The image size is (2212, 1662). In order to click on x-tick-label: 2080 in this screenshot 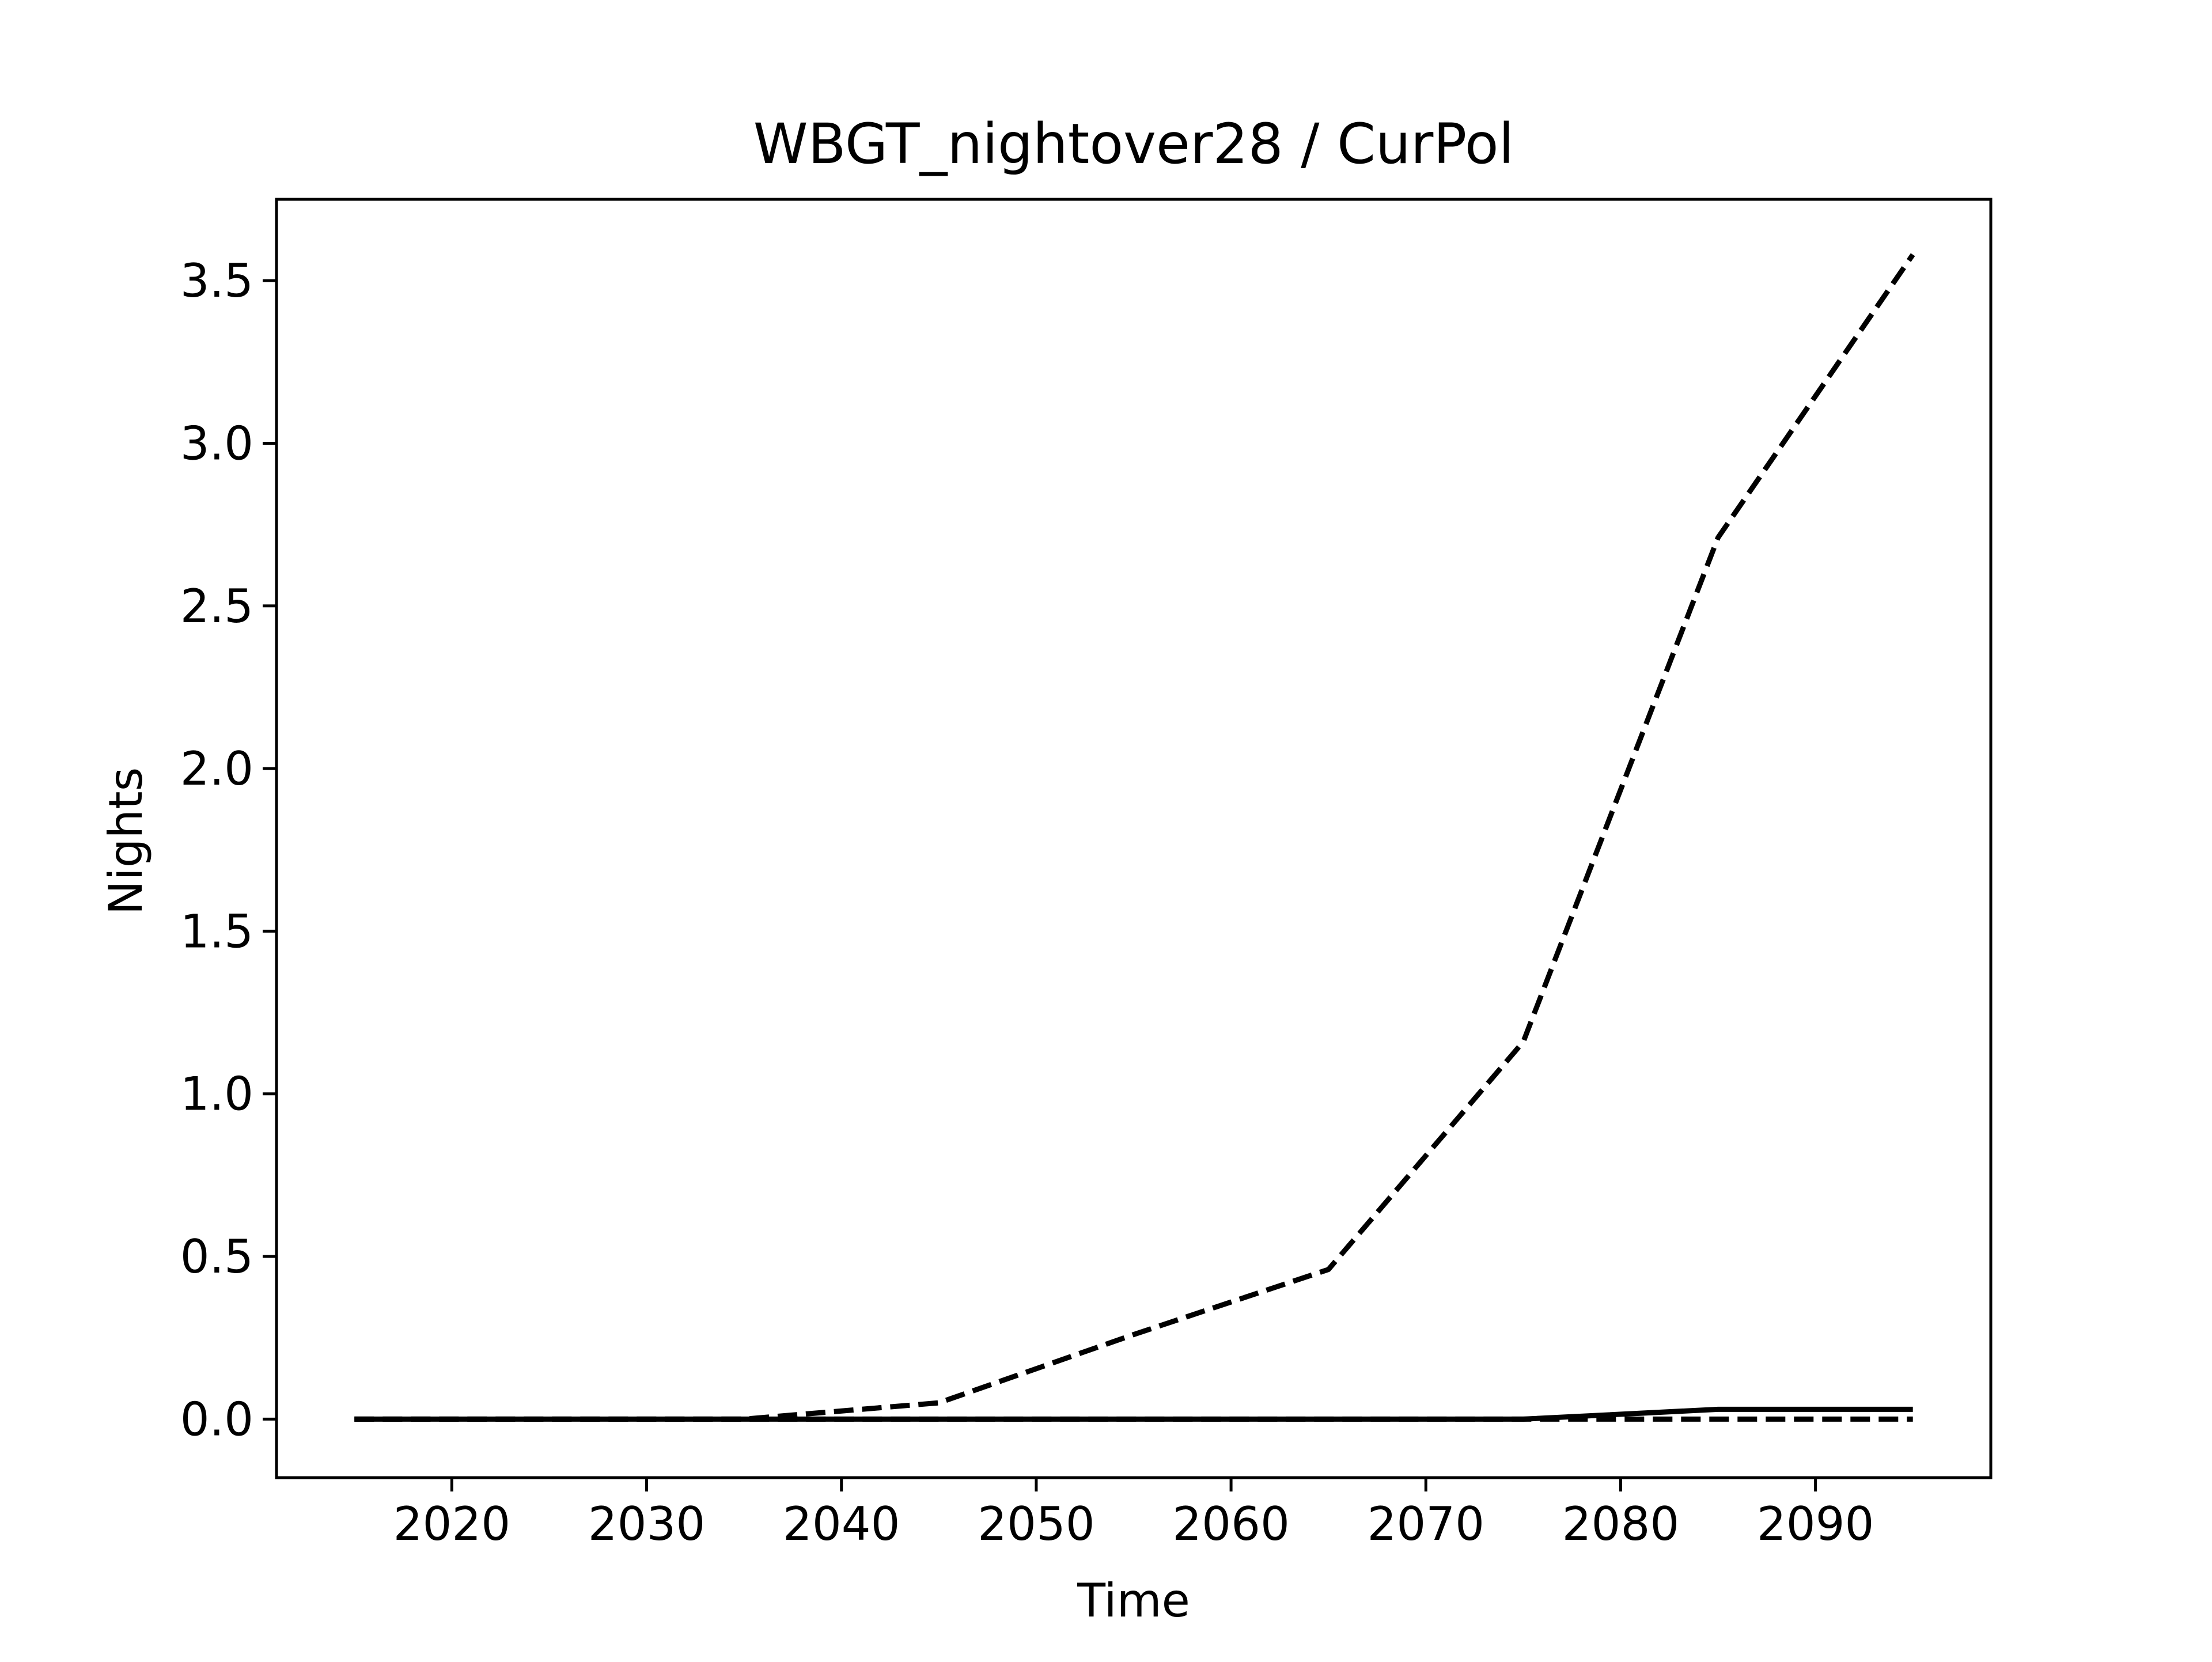, I will do `click(1621, 1524)`.